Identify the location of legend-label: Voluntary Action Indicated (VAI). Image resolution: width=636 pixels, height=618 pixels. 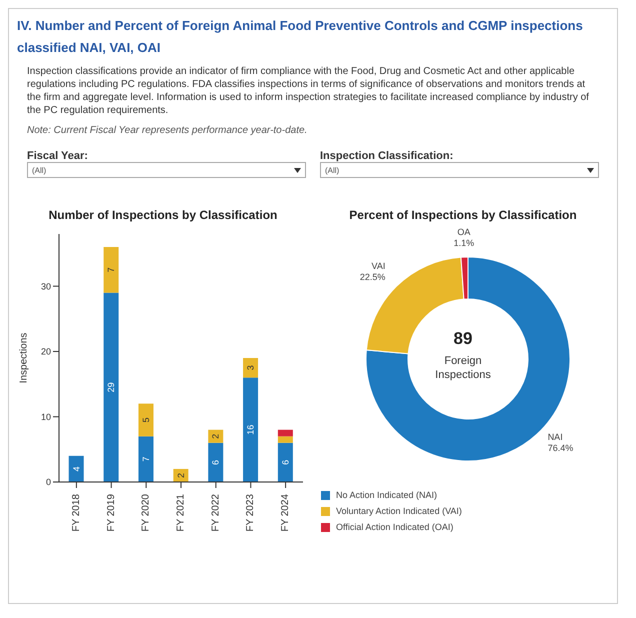
(399, 511).